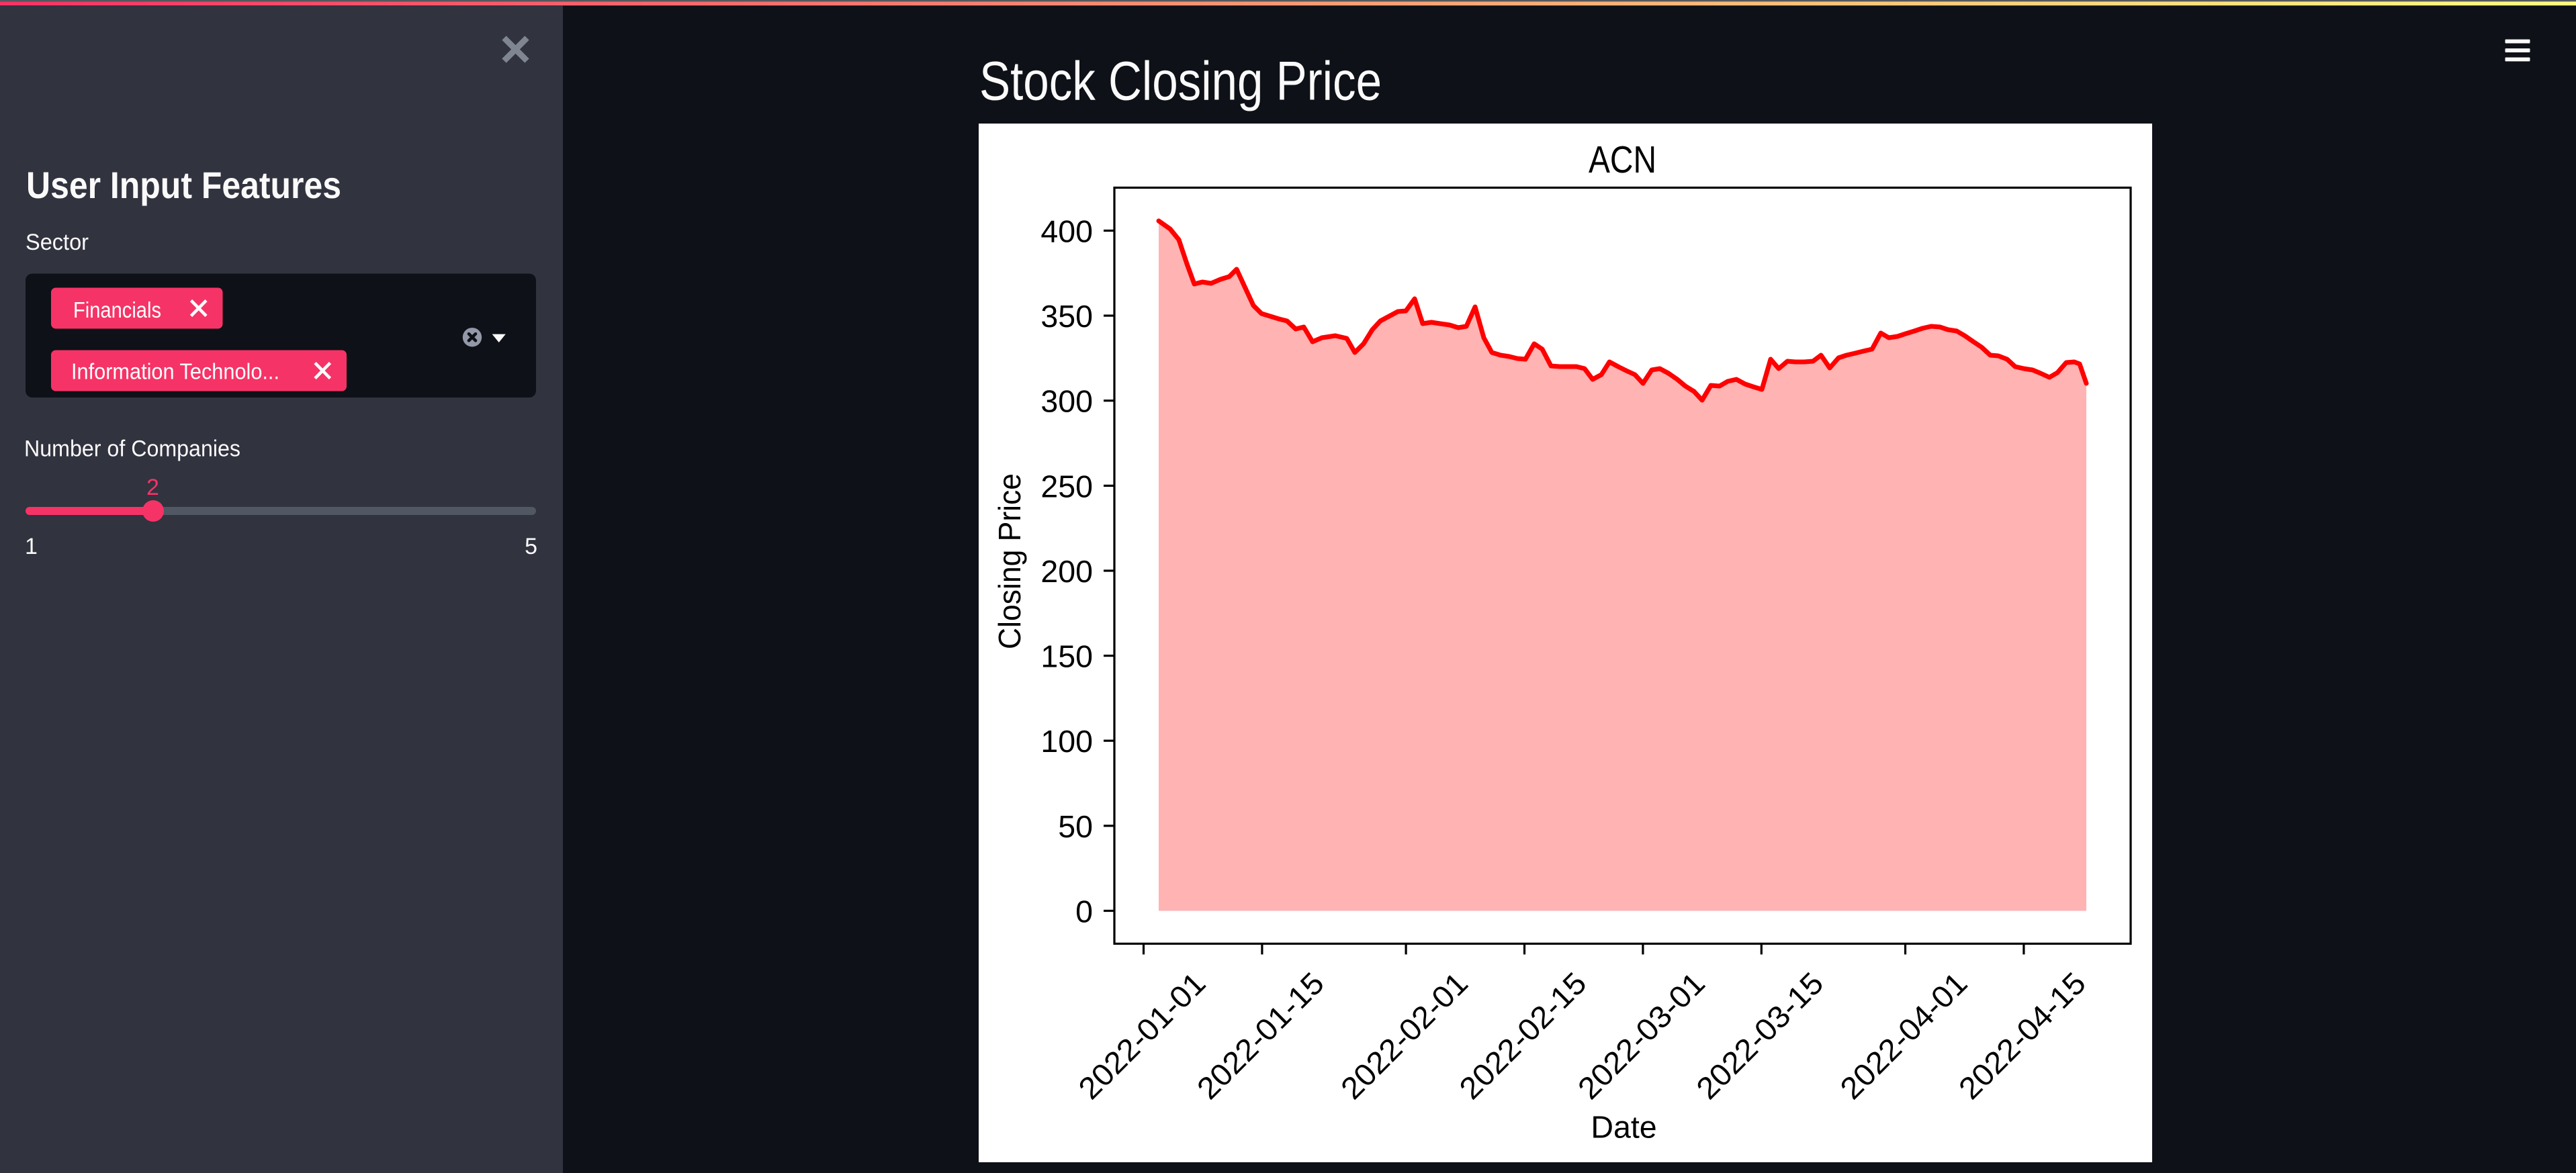 Image resolution: width=2576 pixels, height=1173 pixels. What do you see at coordinates (1066, 741) in the screenshot?
I see `svg-text: 100` at bounding box center [1066, 741].